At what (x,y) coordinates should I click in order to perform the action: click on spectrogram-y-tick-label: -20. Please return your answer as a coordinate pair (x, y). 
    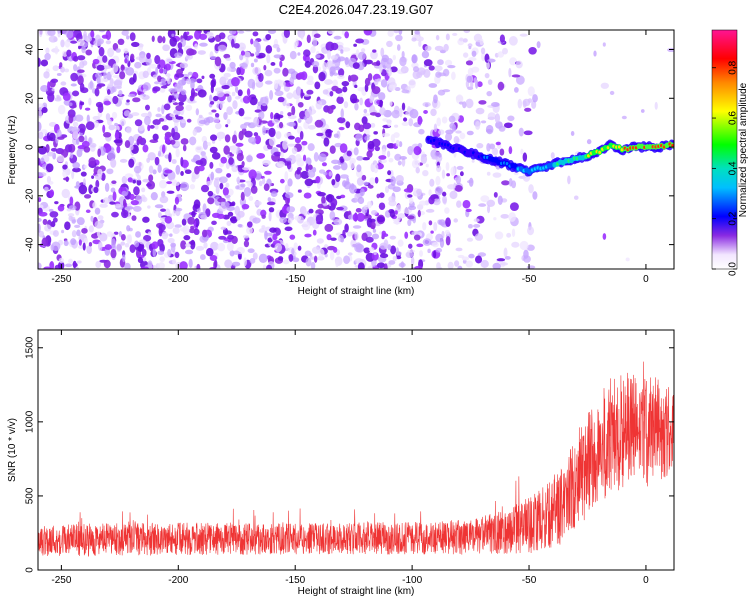
    Looking at the image, I should click on (30, 195).